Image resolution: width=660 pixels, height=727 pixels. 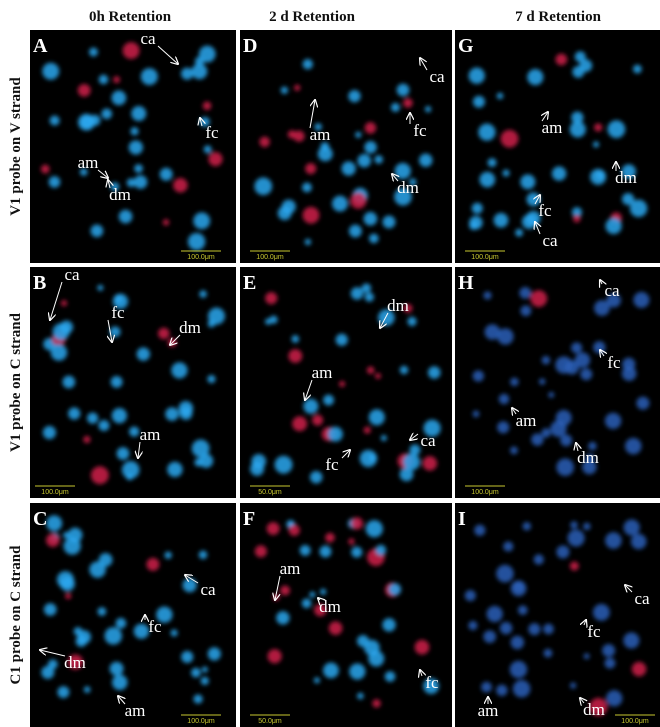 I want to click on micrograph, so click(x=557, y=382).